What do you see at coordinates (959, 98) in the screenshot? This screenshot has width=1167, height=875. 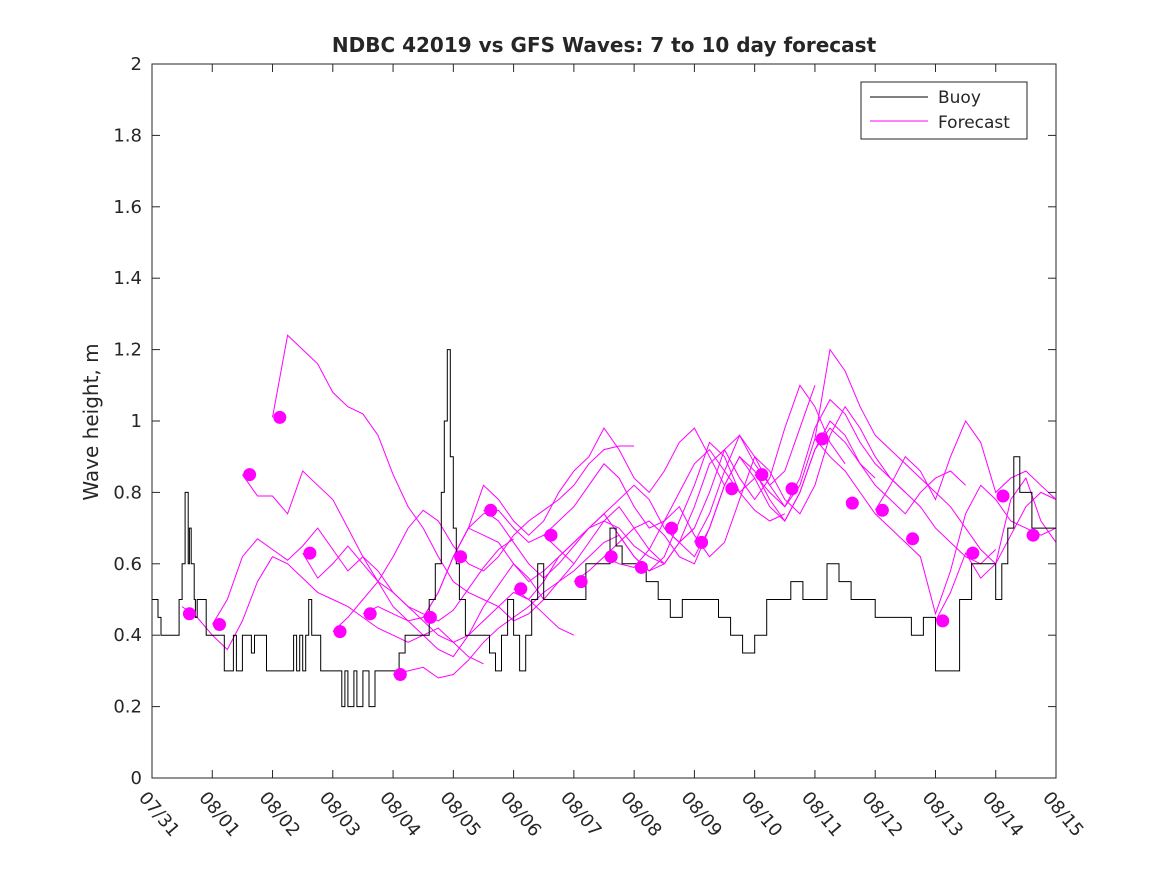 I see `legend-buoy-label: Buoy` at bounding box center [959, 98].